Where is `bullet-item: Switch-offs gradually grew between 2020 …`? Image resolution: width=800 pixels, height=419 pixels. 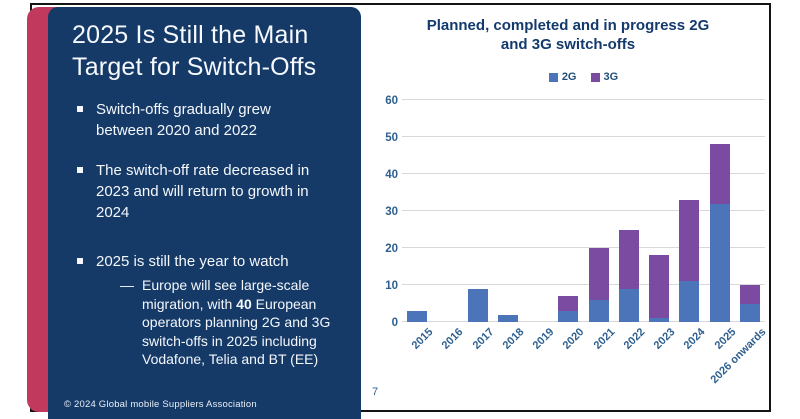
bullet-item: Switch-offs gradually grew between 2020 … is located at coordinates (205, 120).